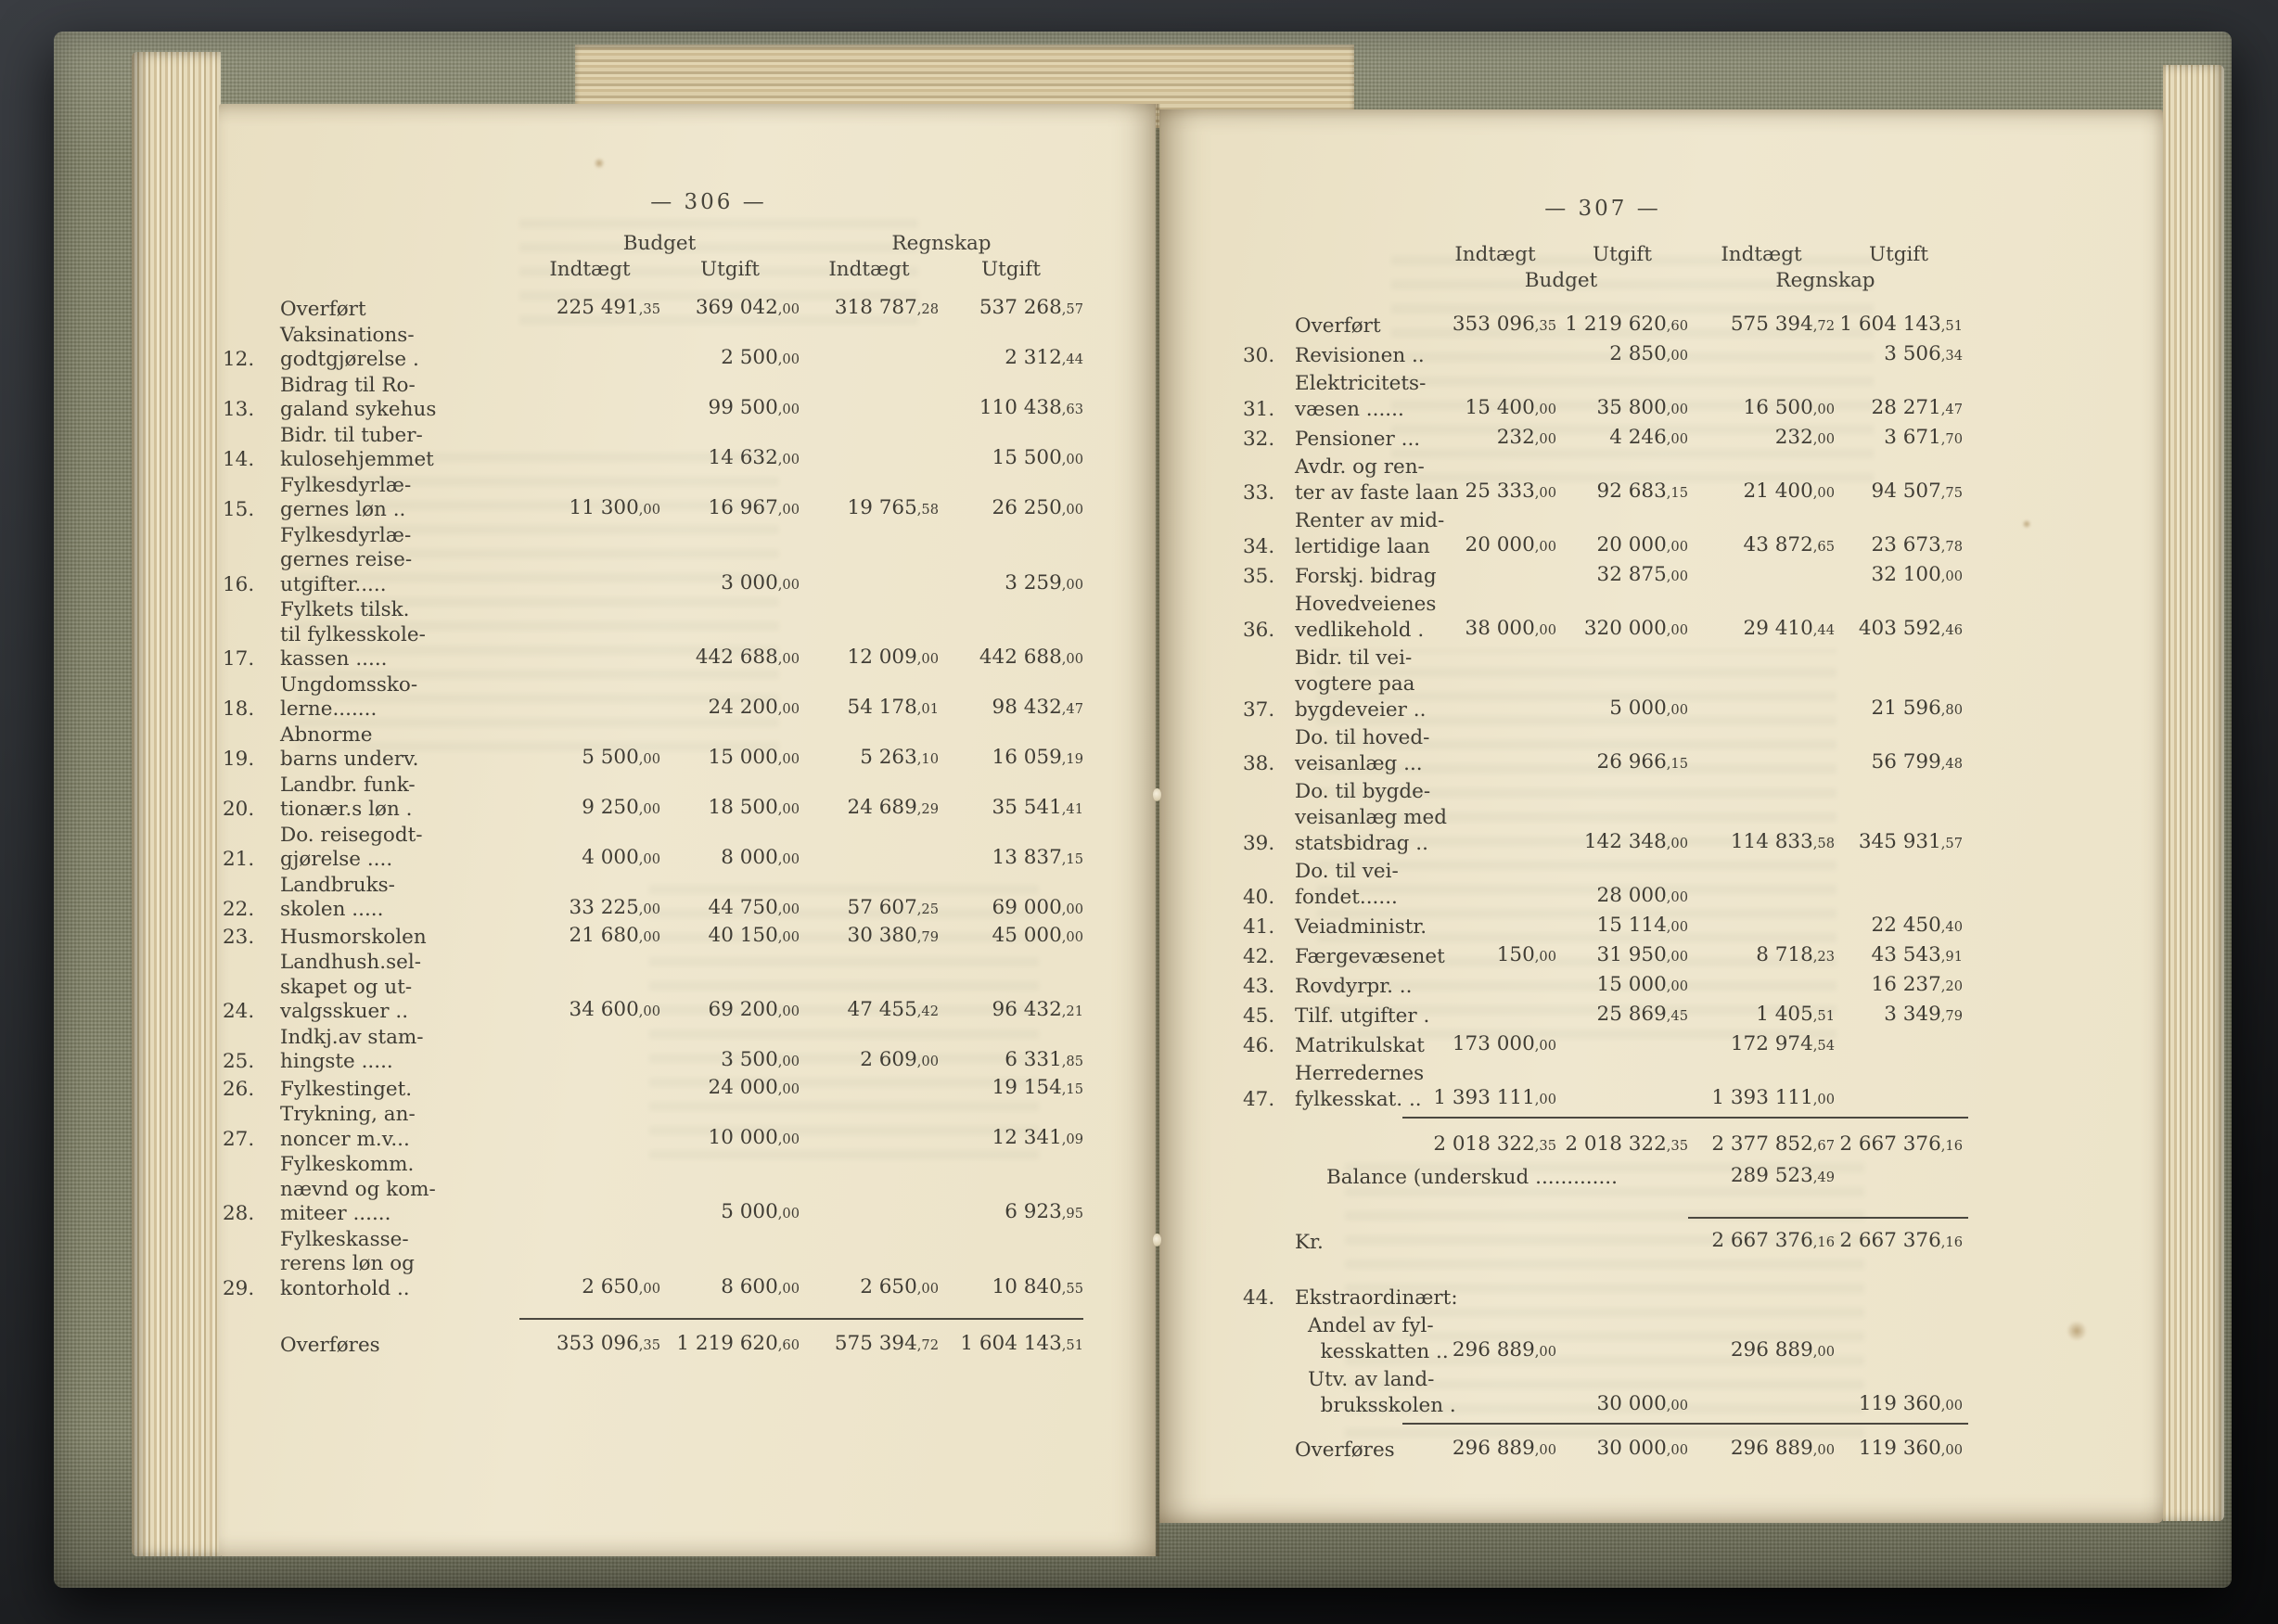  What do you see at coordinates (1377, 480) in the screenshot?
I see `row-label: Avdr. og ren-ter av faste laan` at bounding box center [1377, 480].